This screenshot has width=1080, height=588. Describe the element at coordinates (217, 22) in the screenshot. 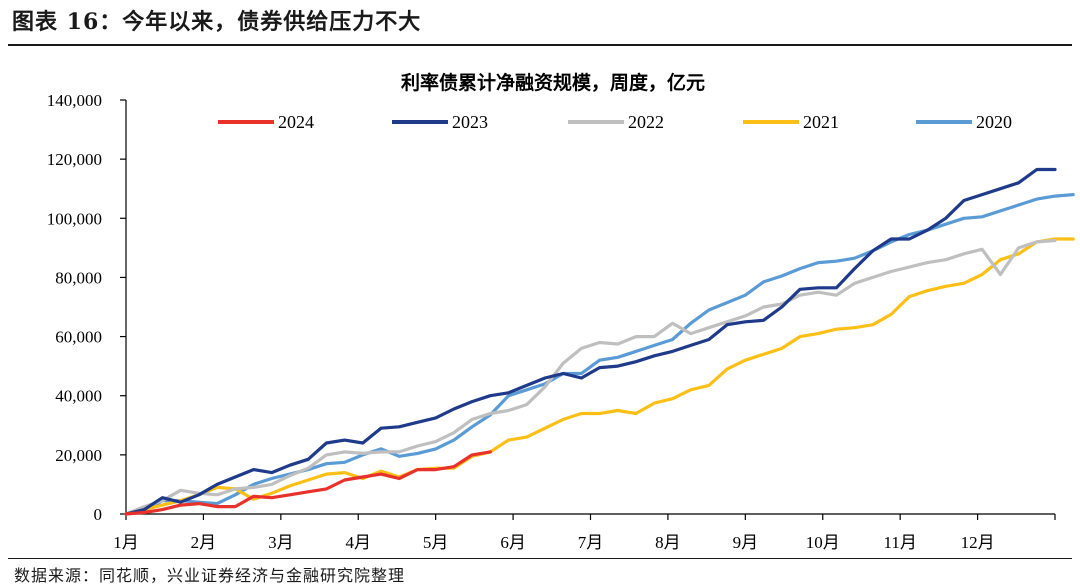

I see `figure-title: 图表 16：今年以来，债券供给压力不大` at that location.